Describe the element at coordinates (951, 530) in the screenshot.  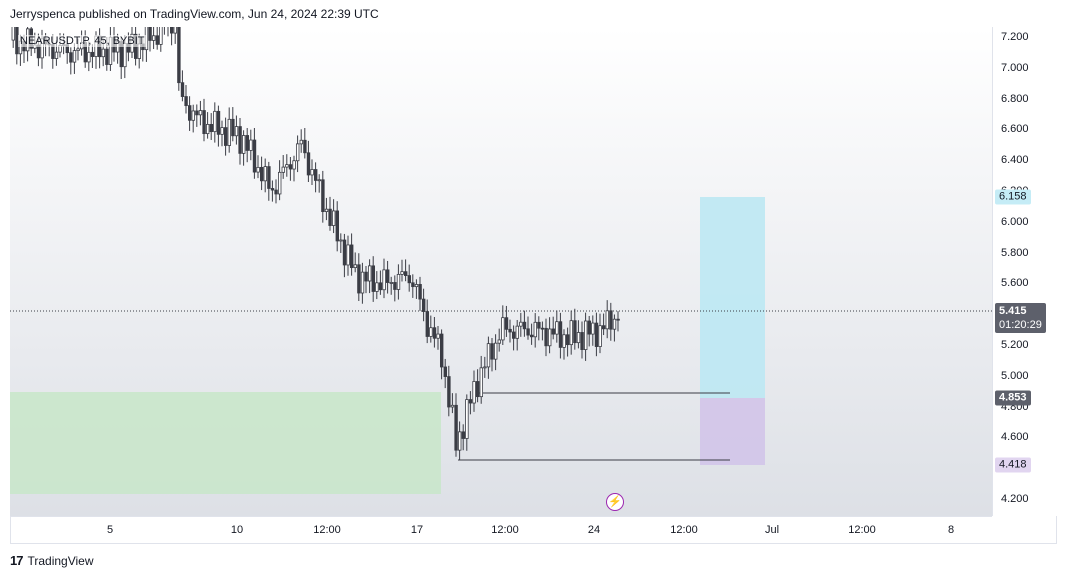
I see `time-tick: 8` at that location.